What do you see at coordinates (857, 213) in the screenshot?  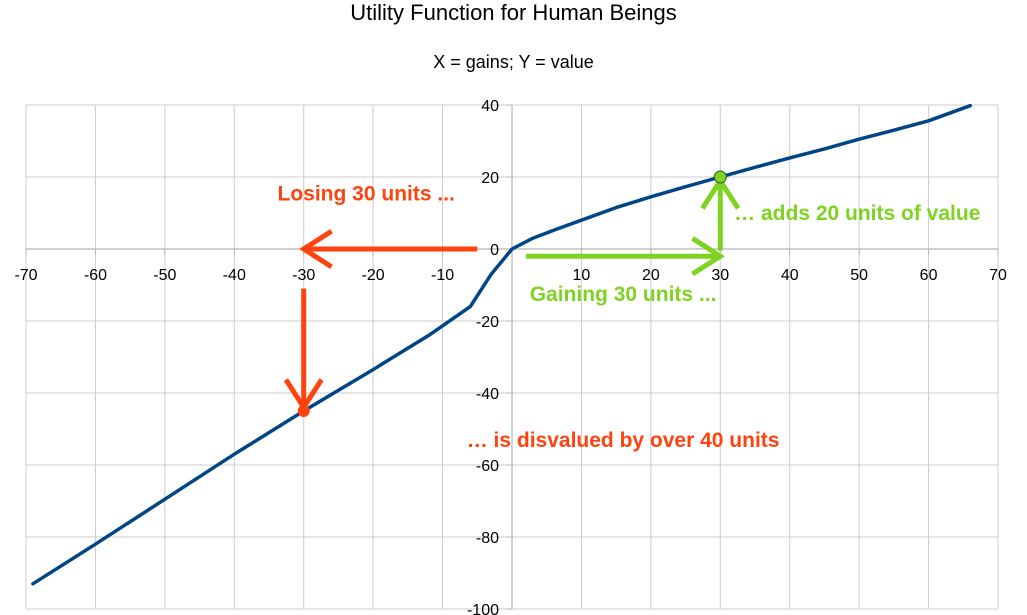 I see `annotation-text: … adds 20 units of value` at bounding box center [857, 213].